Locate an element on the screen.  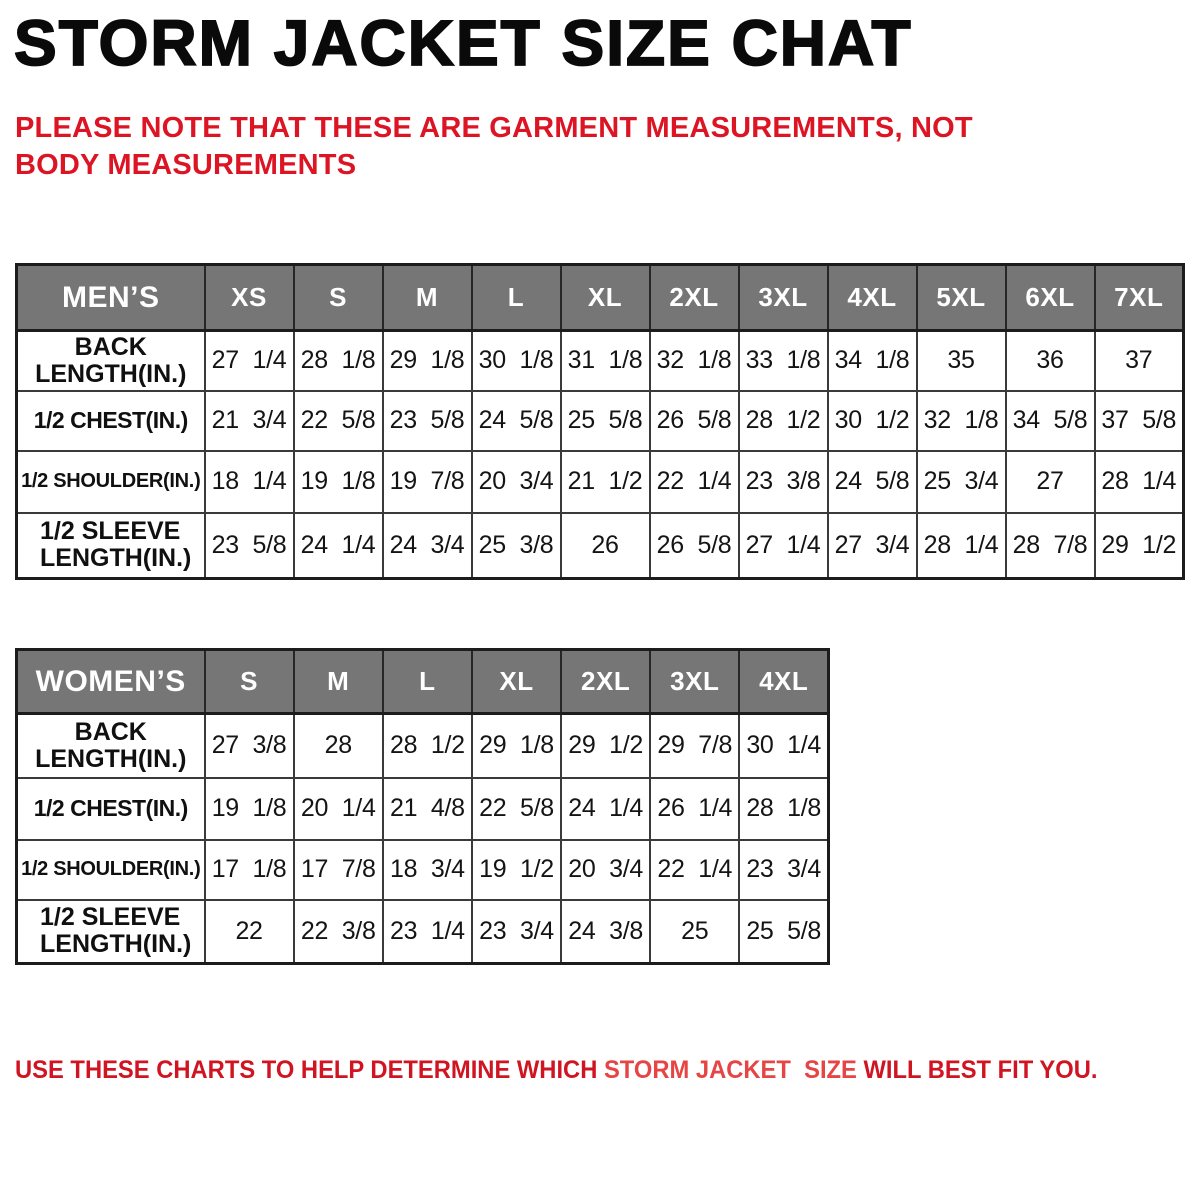
size-column-header-7xl: 7XL is located at coordinates (1139, 297).